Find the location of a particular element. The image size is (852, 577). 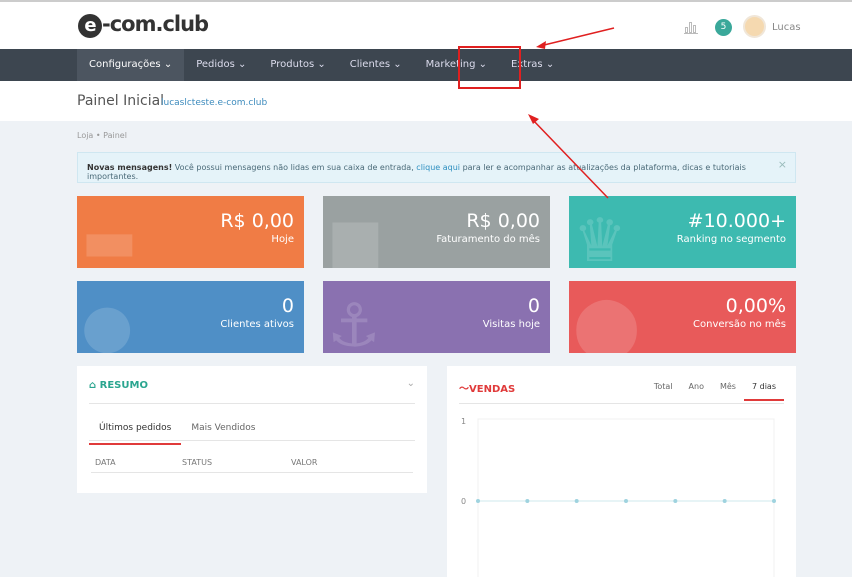

click-here-link: clique aqui is located at coordinates (438, 167).